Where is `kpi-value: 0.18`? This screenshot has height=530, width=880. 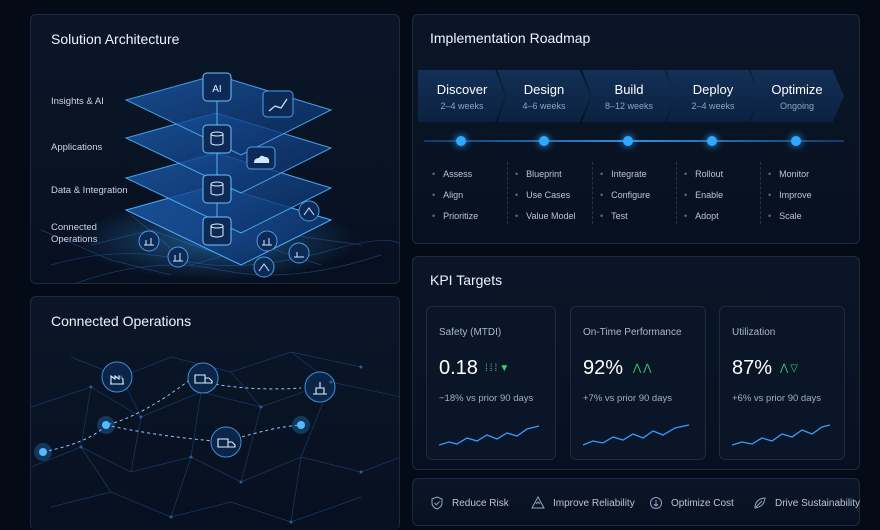
kpi-value: 0.18 is located at coordinates (458, 368).